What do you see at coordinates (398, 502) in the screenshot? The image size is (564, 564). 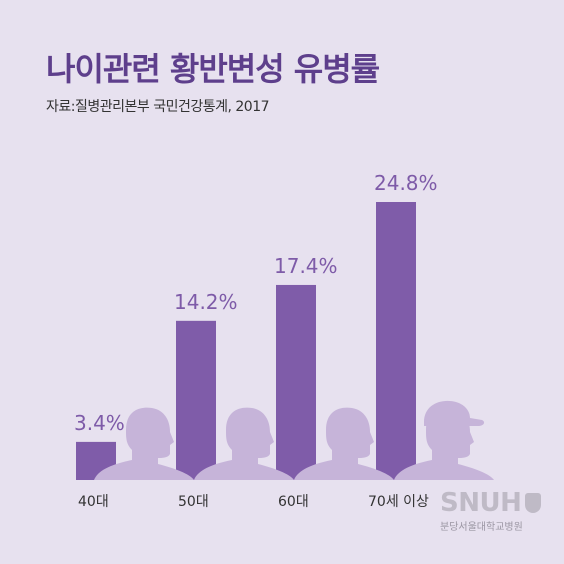 I see `category-label-4: 70세 이상` at bounding box center [398, 502].